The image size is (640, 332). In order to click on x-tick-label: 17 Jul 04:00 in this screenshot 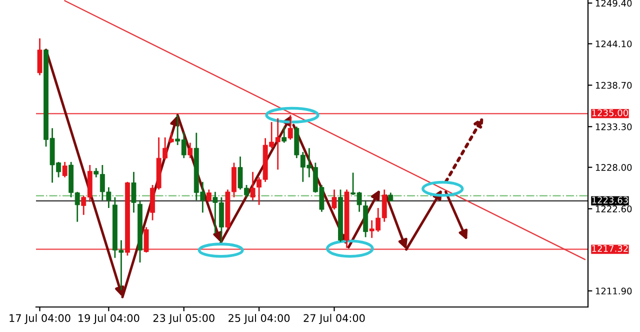, I will do `click(40, 319)`.